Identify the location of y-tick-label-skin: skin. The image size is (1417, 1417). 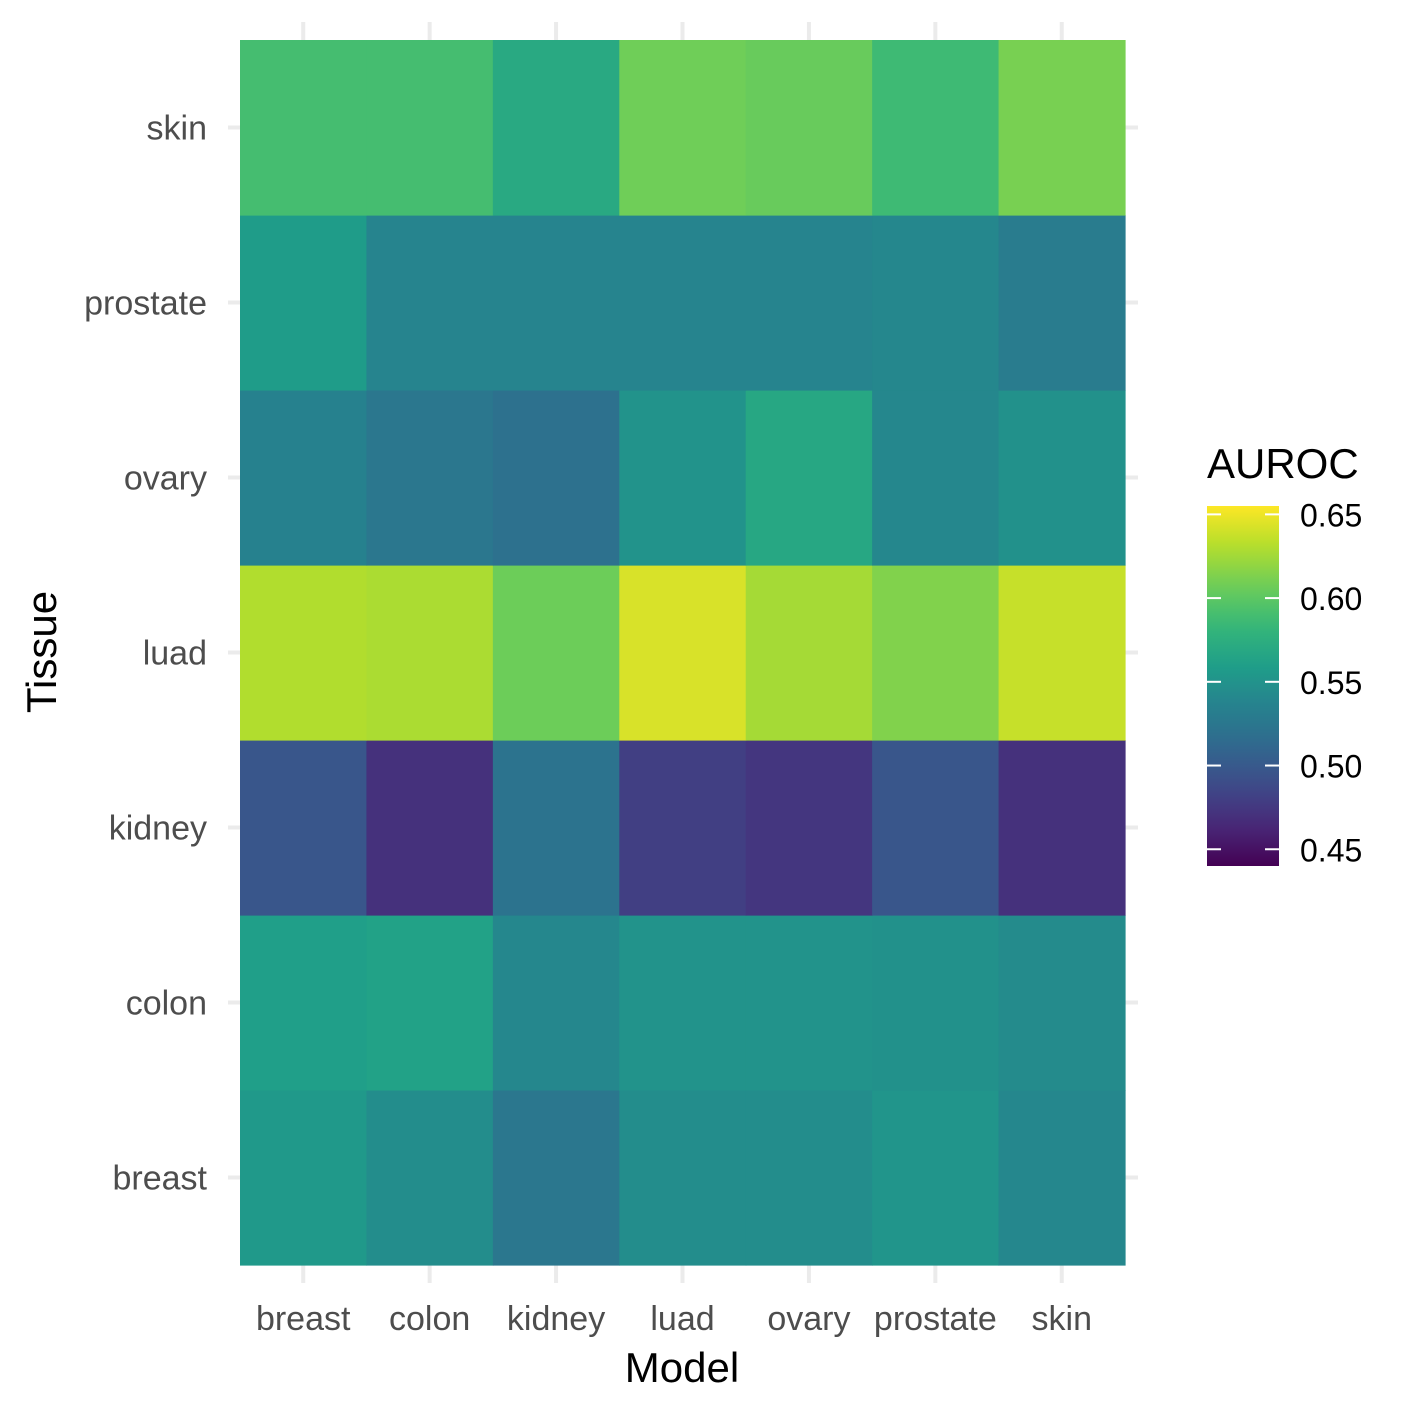
(177, 129).